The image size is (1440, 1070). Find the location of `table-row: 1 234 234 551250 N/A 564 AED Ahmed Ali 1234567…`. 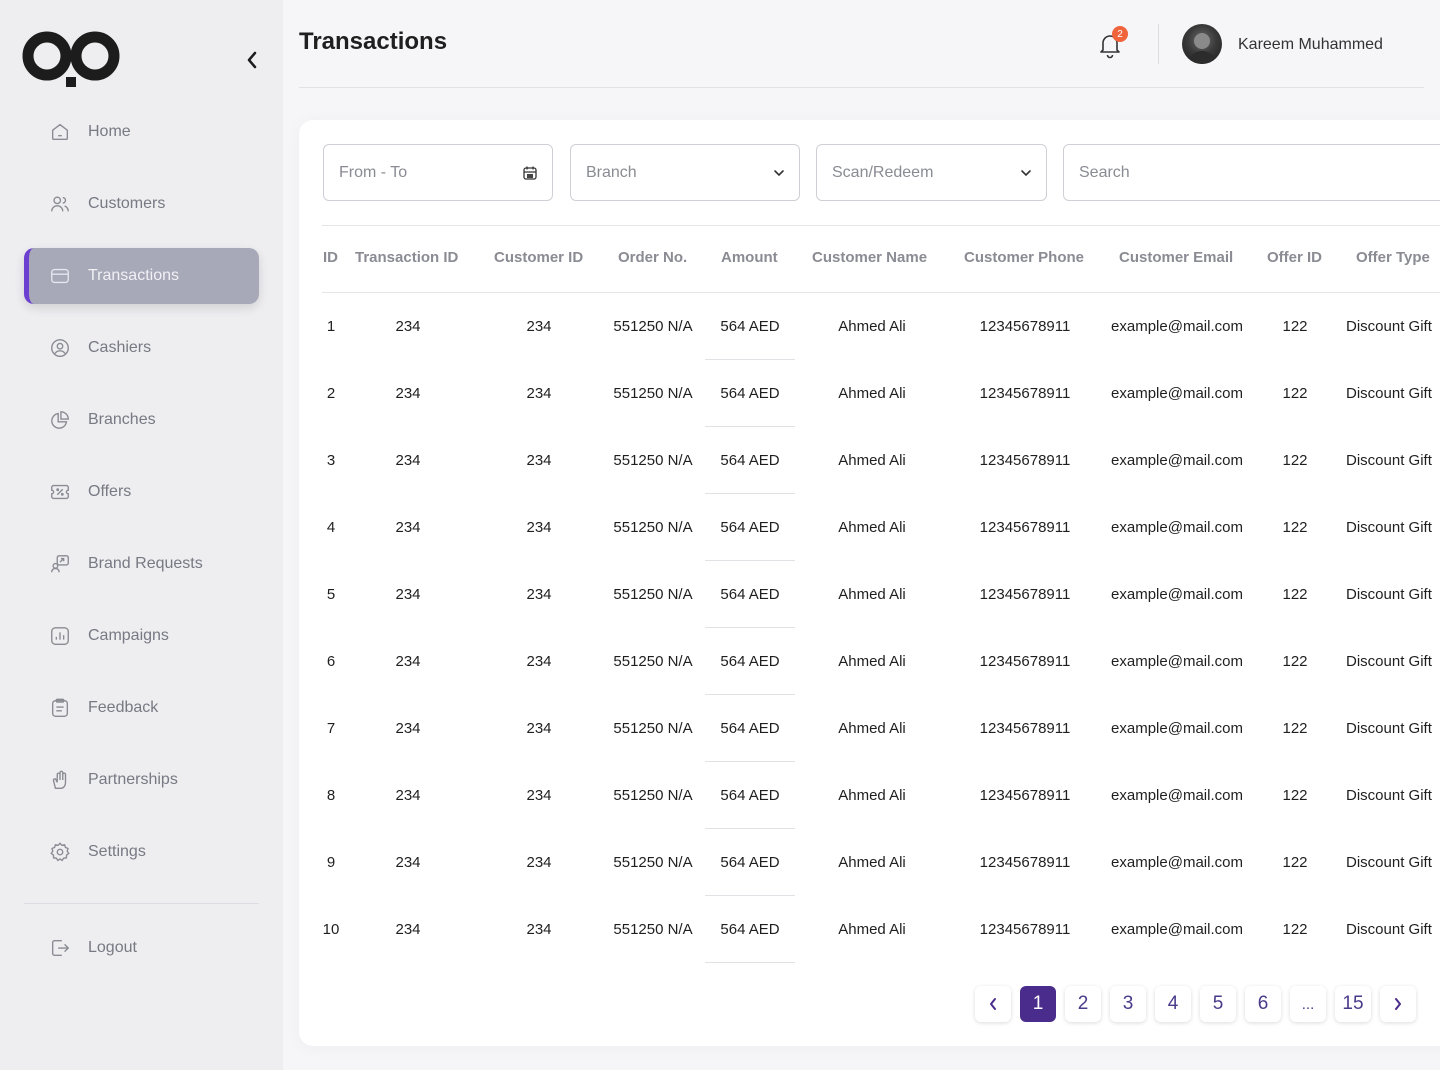

table-row: 1 234 234 551250 N/A 564 AED Ahmed Ali 1234567… is located at coordinates (869, 326).